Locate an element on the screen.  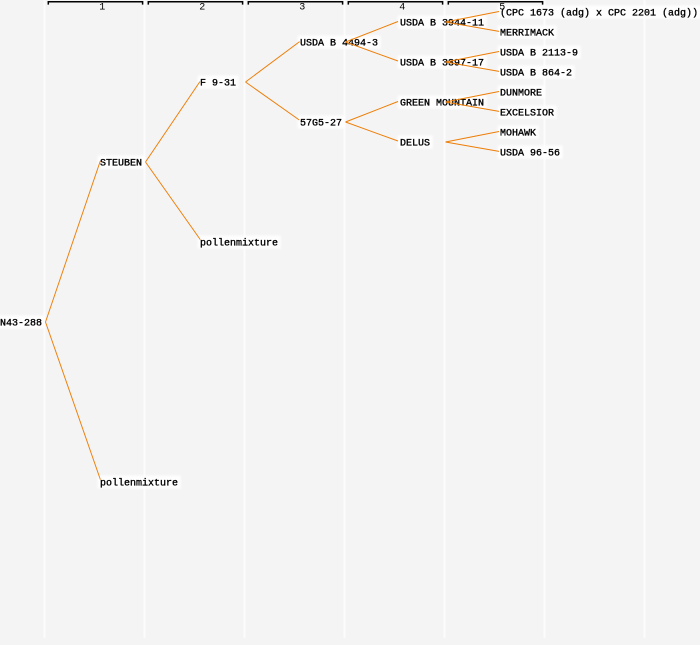
svg-text: USDA B 864-2 is located at coordinates (536, 74).